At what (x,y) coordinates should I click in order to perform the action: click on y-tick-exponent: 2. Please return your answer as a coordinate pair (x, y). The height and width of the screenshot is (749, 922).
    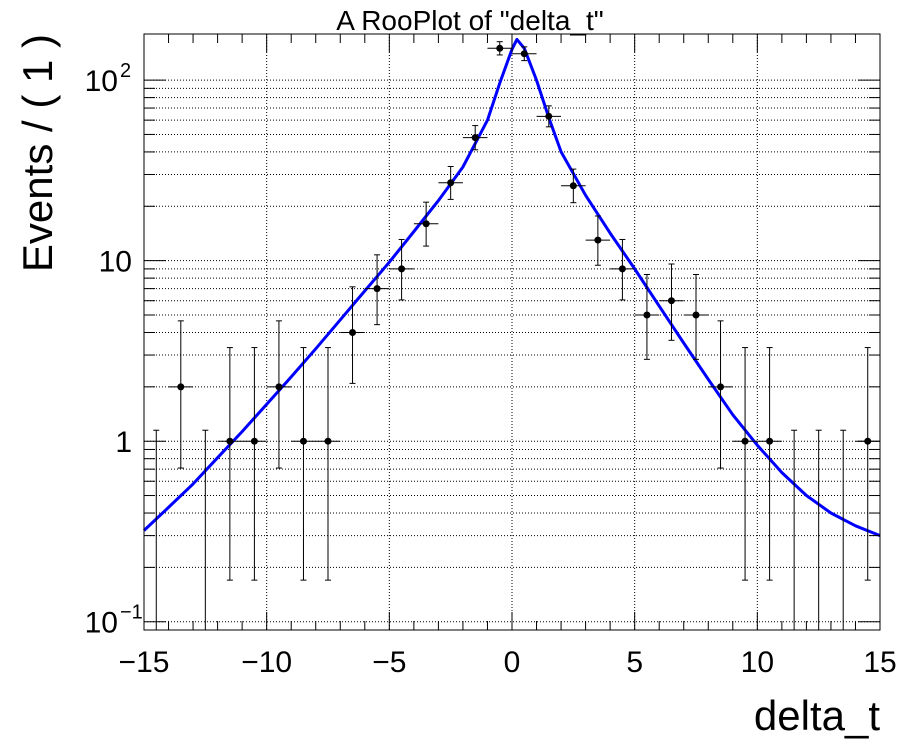
    Looking at the image, I should click on (125, 71).